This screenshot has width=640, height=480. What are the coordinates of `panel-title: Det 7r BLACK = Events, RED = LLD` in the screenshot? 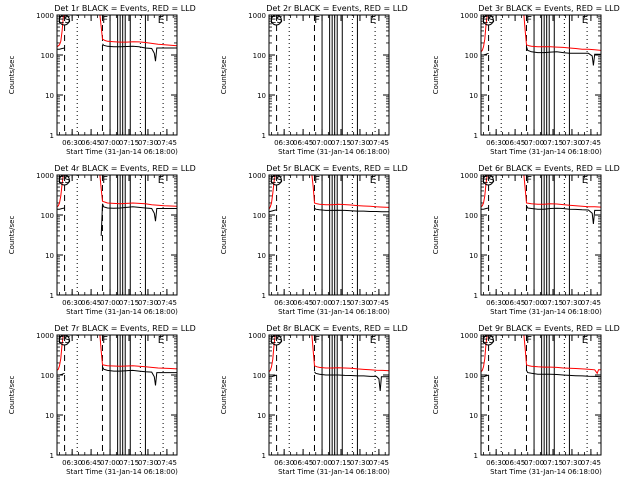 It's located at (125, 328).